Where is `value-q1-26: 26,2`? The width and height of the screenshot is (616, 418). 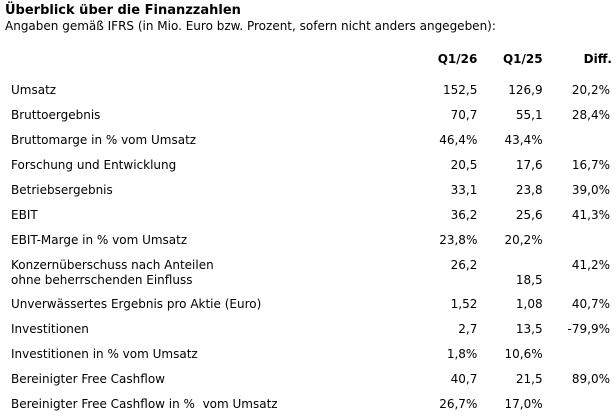 value-q1-26: 26,2 is located at coordinates (464, 265).